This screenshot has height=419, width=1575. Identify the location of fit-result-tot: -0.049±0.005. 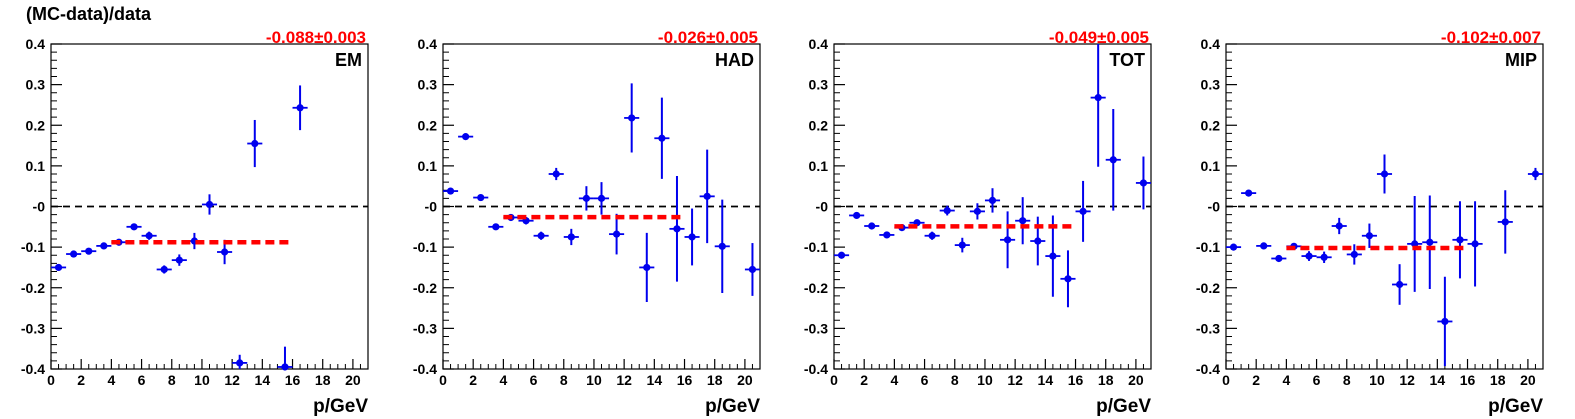
(1099, 37).